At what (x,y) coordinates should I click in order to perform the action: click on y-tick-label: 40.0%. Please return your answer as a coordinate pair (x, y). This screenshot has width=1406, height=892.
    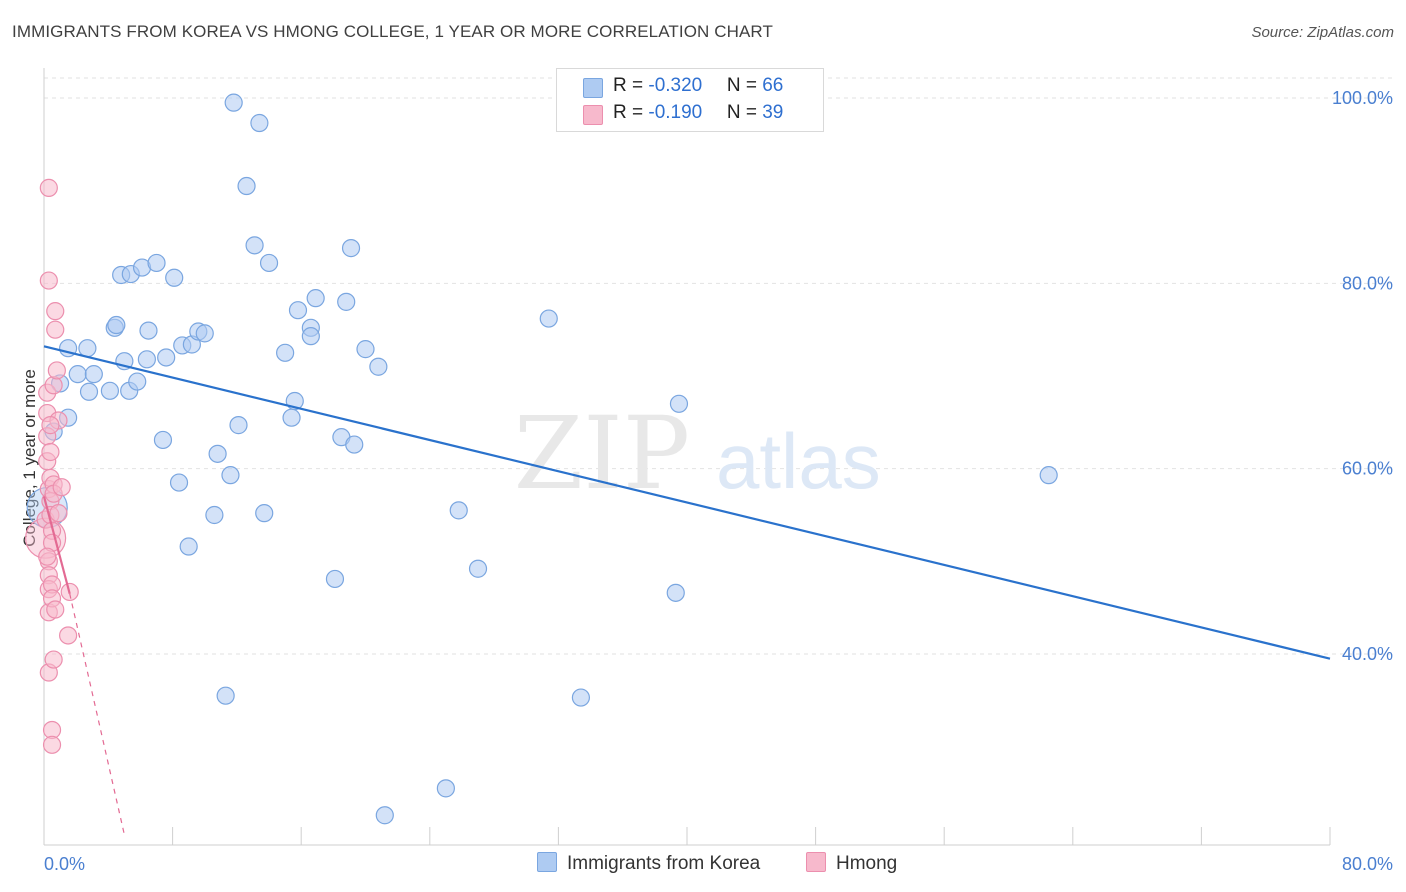
    Looking at the image, I should click on (1367, 654).